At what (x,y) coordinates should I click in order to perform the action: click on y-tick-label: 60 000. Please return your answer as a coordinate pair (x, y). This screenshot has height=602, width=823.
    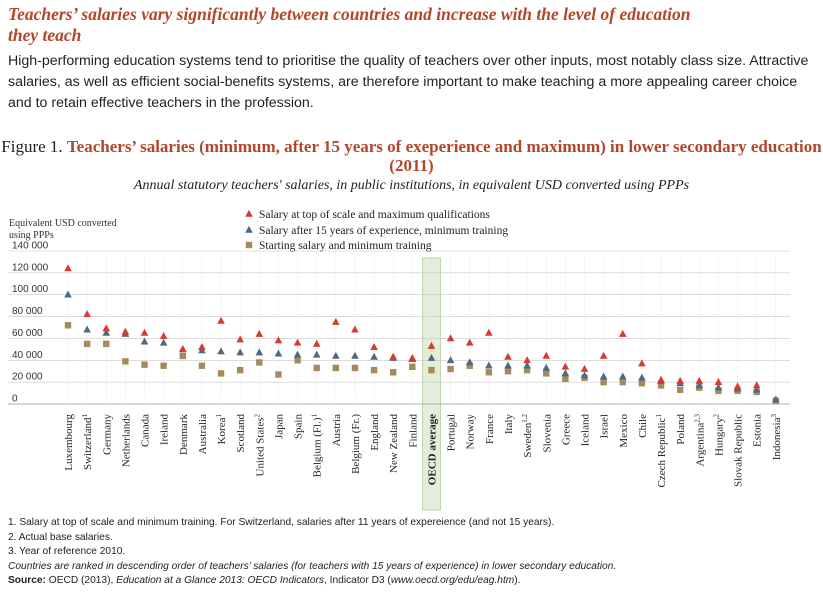
    Looking at the image, I should click on (27, 333).